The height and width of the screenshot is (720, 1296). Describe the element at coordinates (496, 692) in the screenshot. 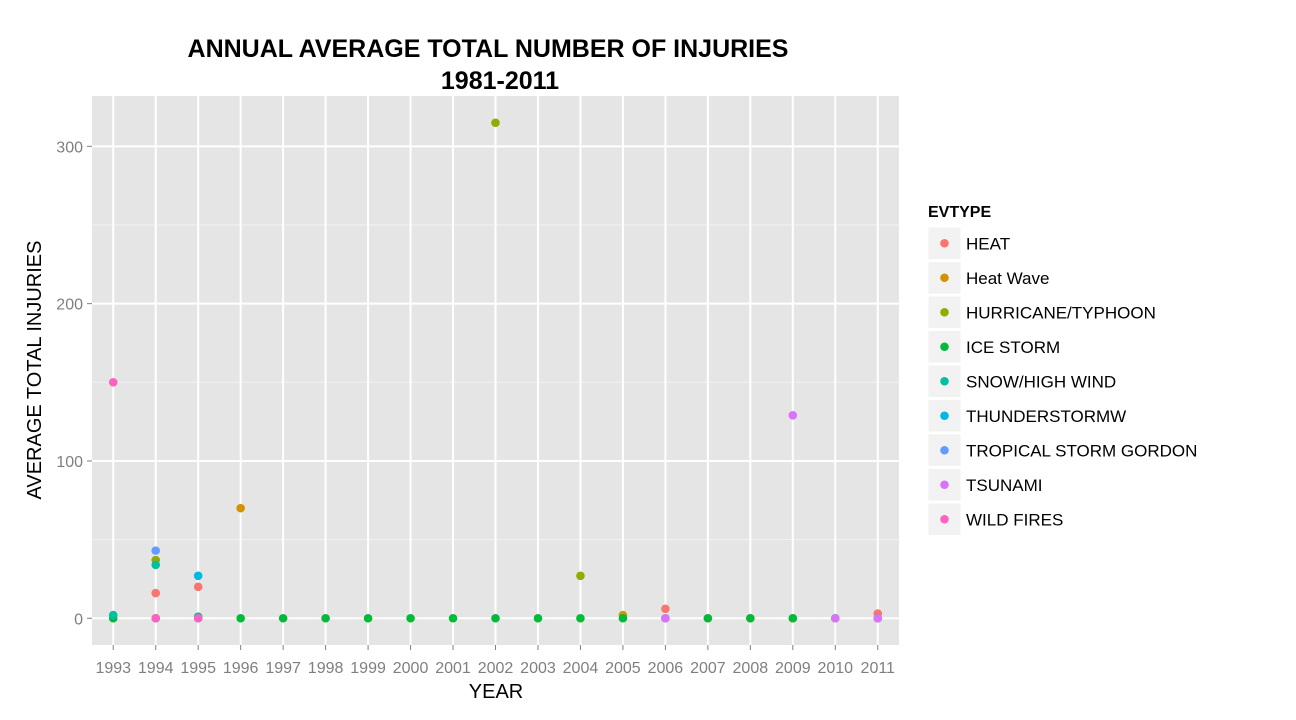

I see `x-axis-title: YEAR` at that location.